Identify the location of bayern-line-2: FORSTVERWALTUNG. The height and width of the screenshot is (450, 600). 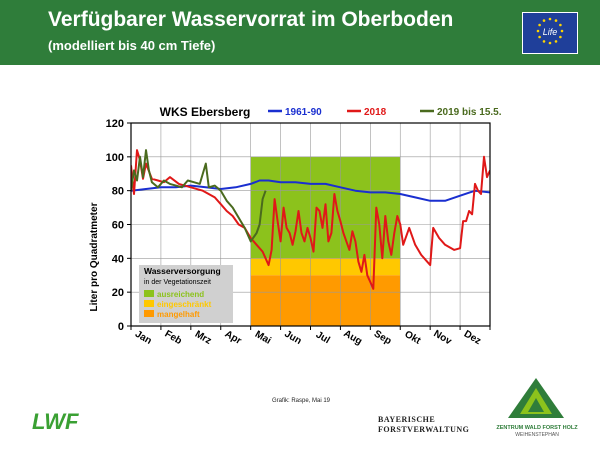
(424, 429).